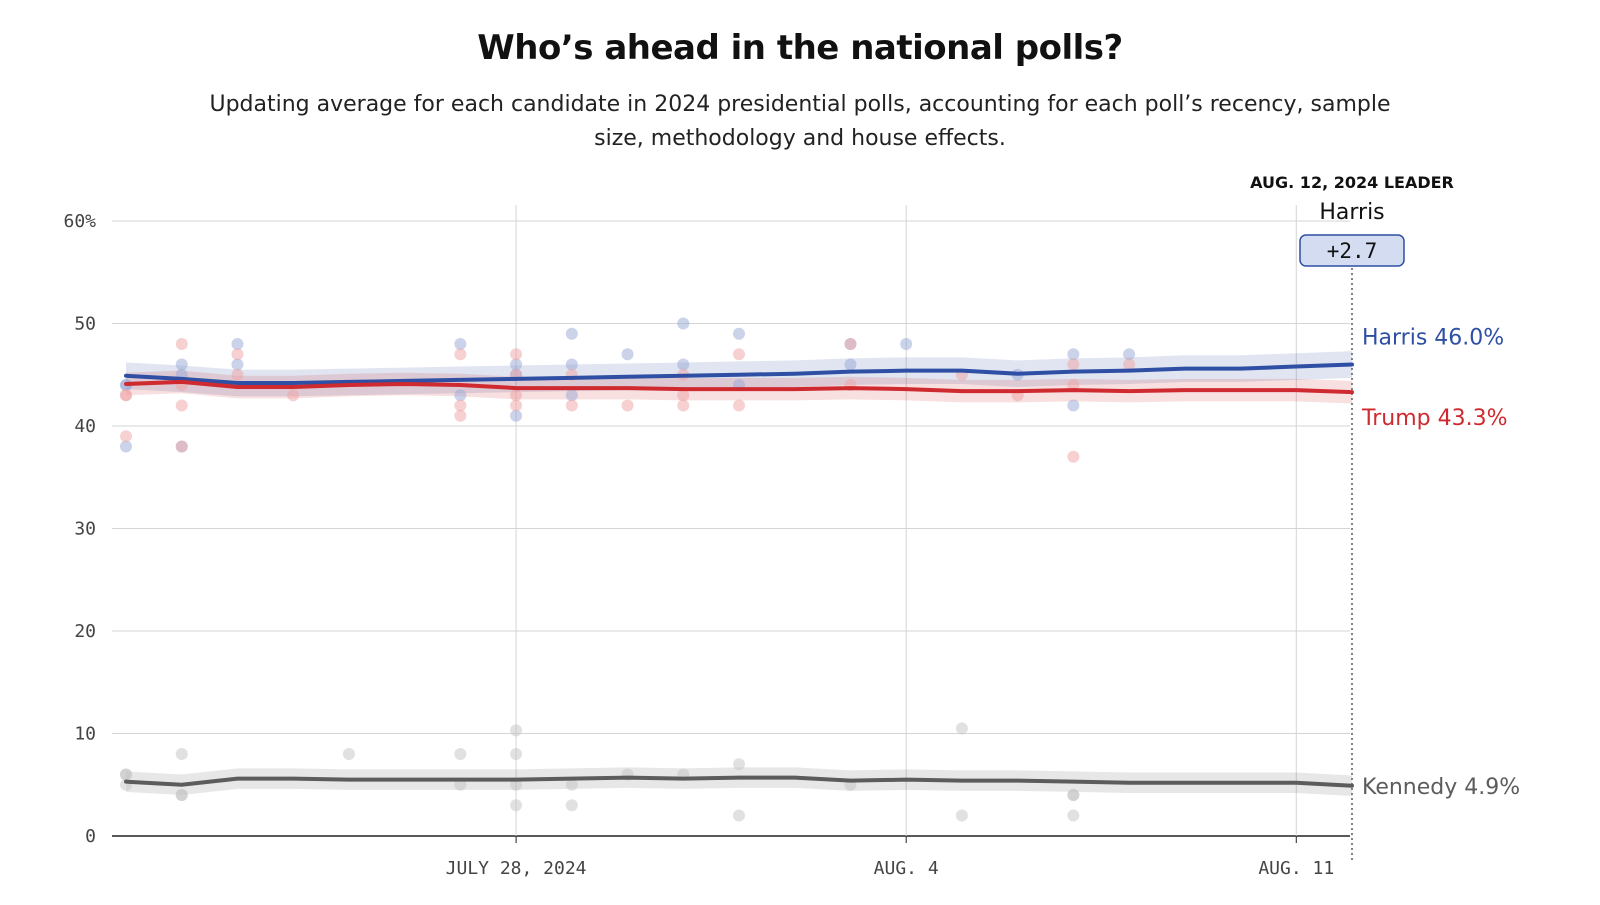 Image resolution: width=1600 pixels, height=905 pixels. Describe the element at coordinates (79, 221) in the screenshot. I see `y-tick-label: 60%` at that location.